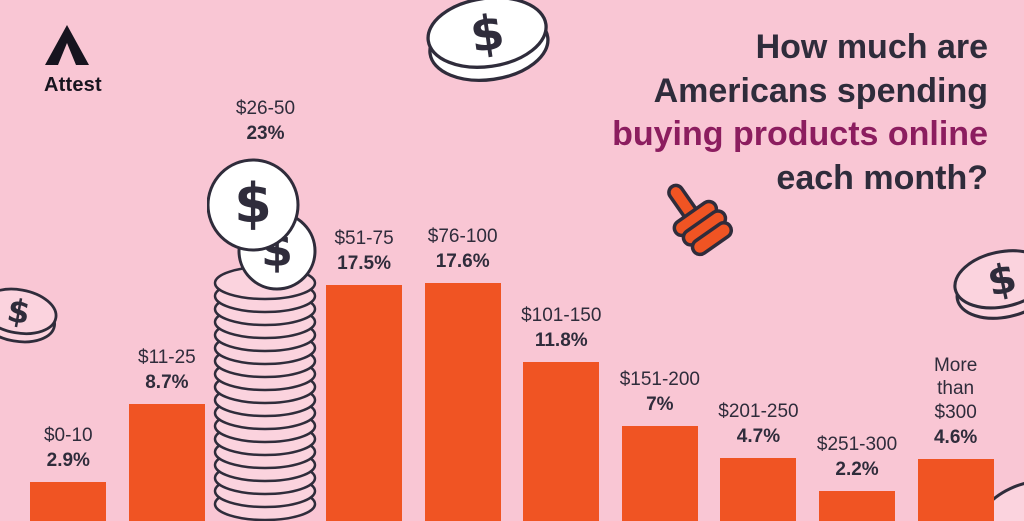 The image size is (1024, 521). Describe the element at coordinates (463, 249) in the screenshot. I see `bar-label: $76-100 17.6%` at that location.